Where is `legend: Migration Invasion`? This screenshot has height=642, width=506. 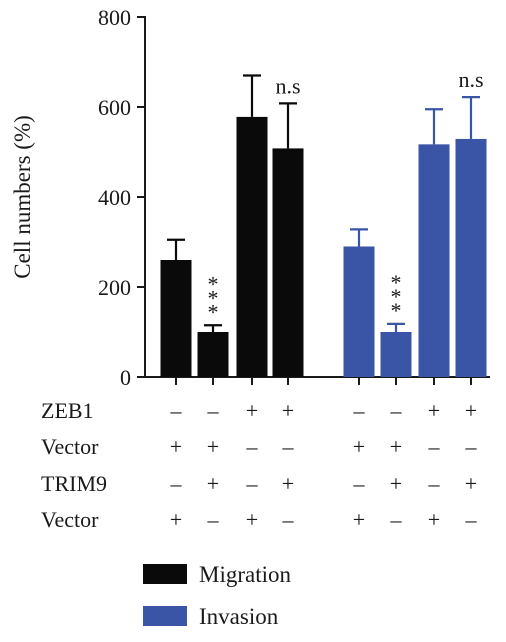 legend: Migration Invasion is located at coordinates (217, 595).